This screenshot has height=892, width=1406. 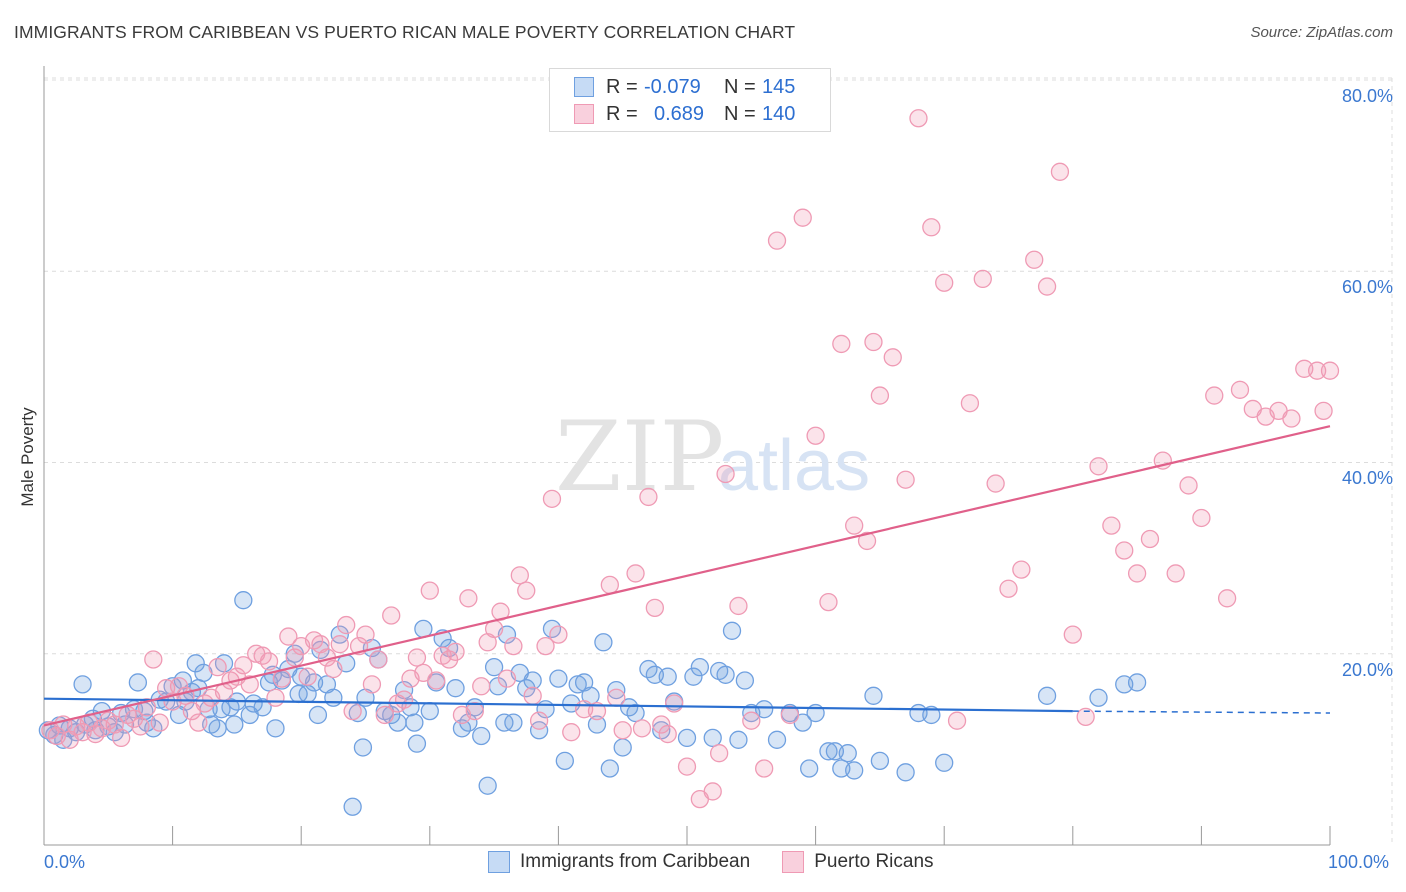 I want to click on correlation-legend: R = -0.079 N = 145 R = 0.689 N = 140, so click(x=690, y=100).